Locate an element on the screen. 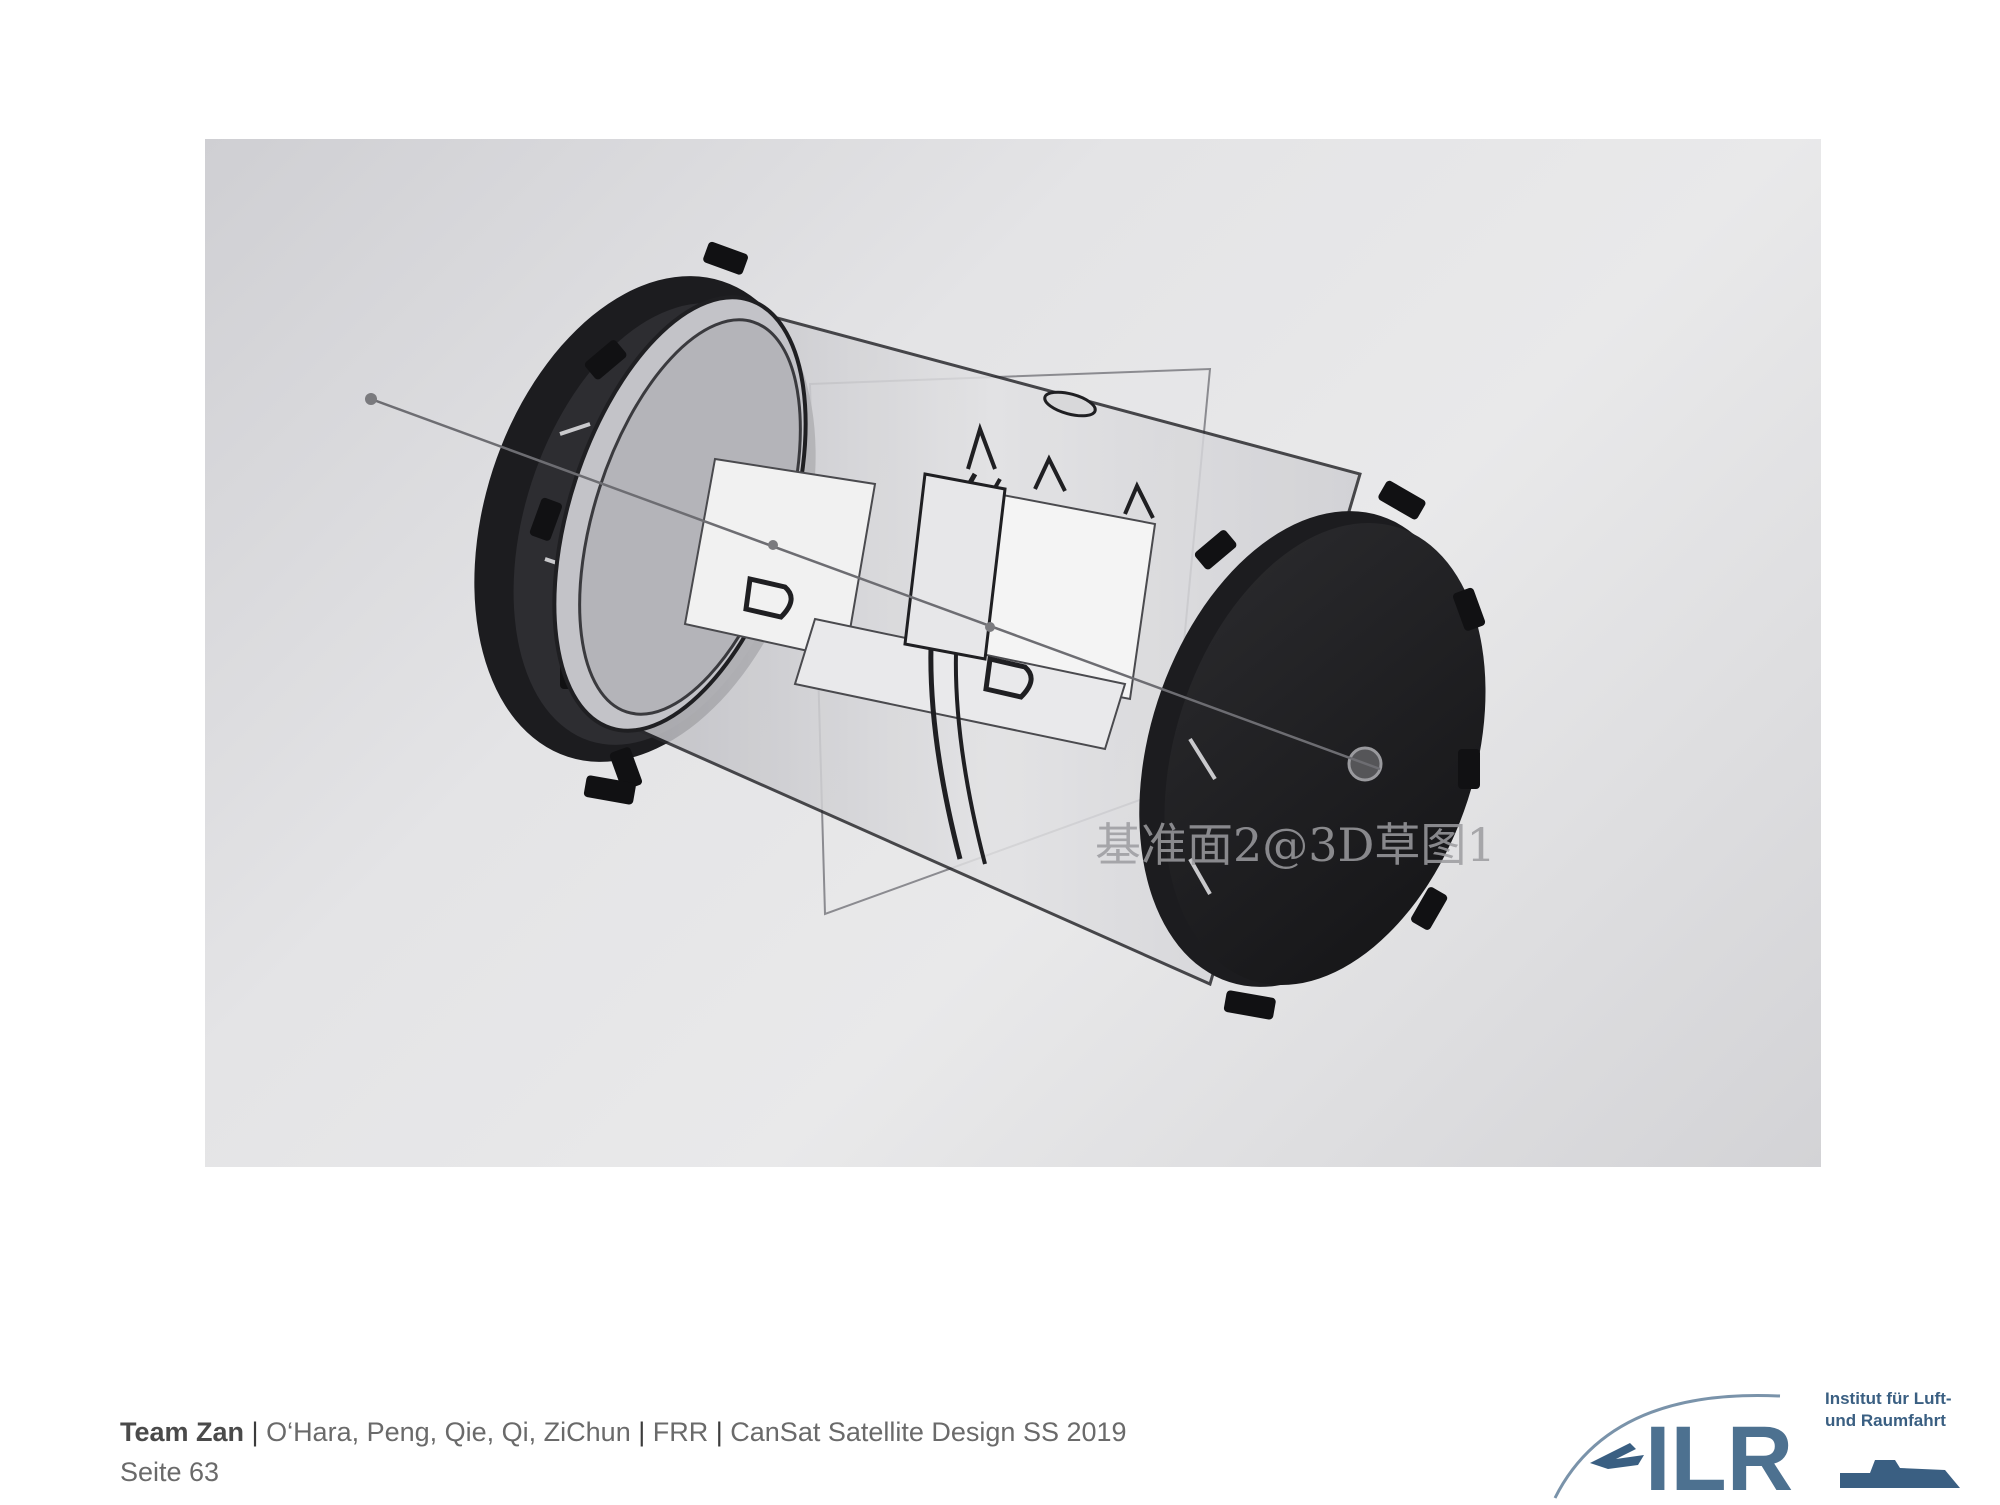 The image size is (2000, 1505). team-members: O‘Hara, Peng, Qie, Qi, ZiChun is located at coordinates (448, 1432).